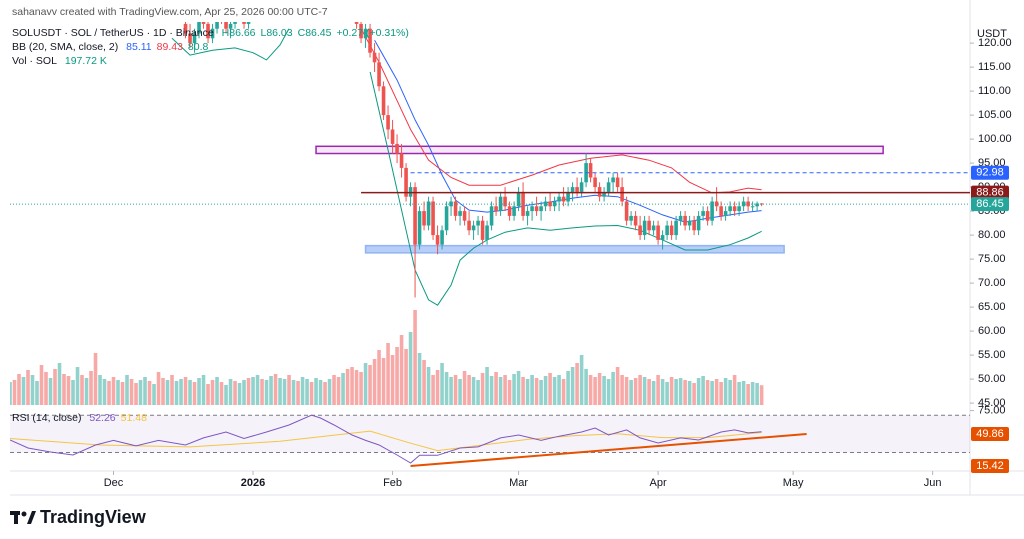 Image resolution: width=1024 pixels, height=539 pixels. What do you see at coordinates (990, 173) in the screenshot?
I see `level-label: 92.98` at bounding box center [990, 173].